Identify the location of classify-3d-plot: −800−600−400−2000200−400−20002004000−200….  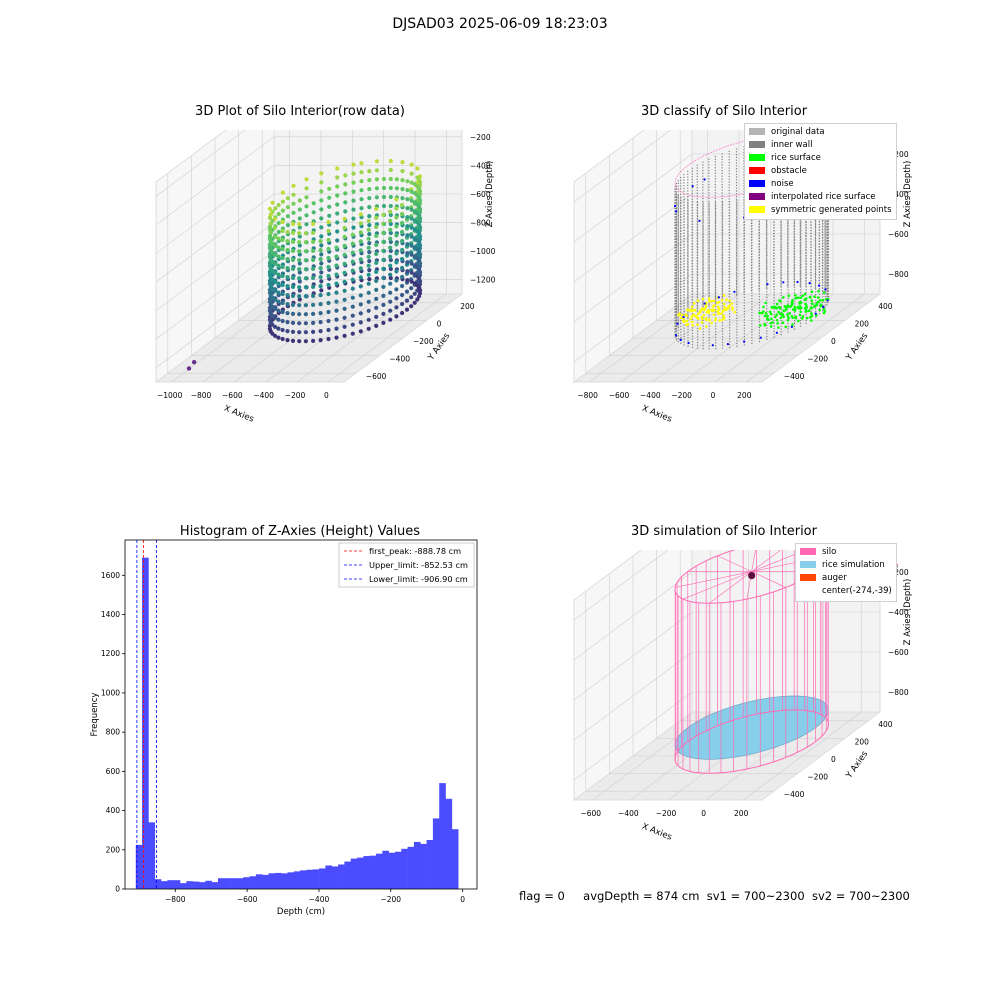
(742, 277).